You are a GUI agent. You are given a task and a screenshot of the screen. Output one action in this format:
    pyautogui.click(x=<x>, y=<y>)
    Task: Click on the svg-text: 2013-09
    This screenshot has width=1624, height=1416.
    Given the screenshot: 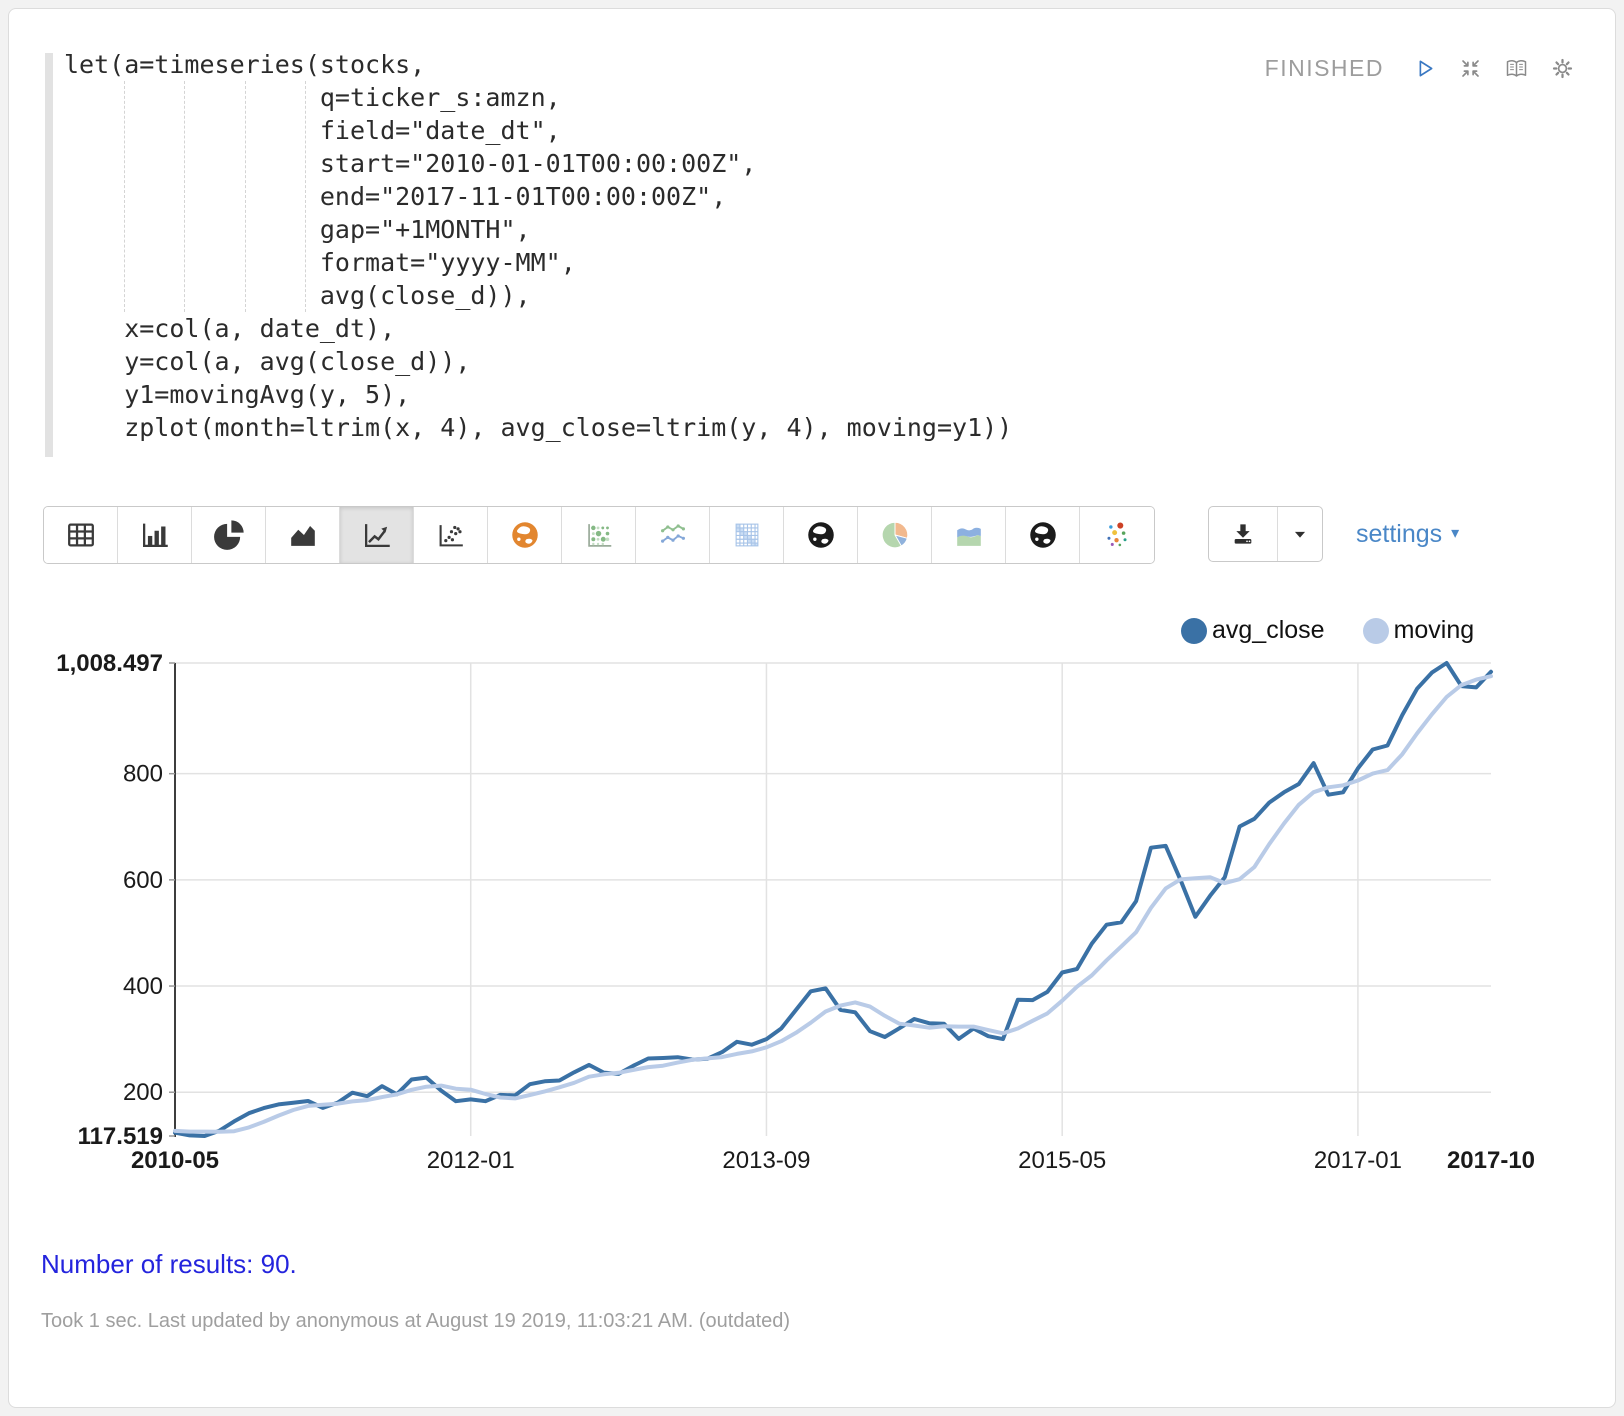 What is the action you would take?
    pyautogui.click(x=766, y=1160)
    